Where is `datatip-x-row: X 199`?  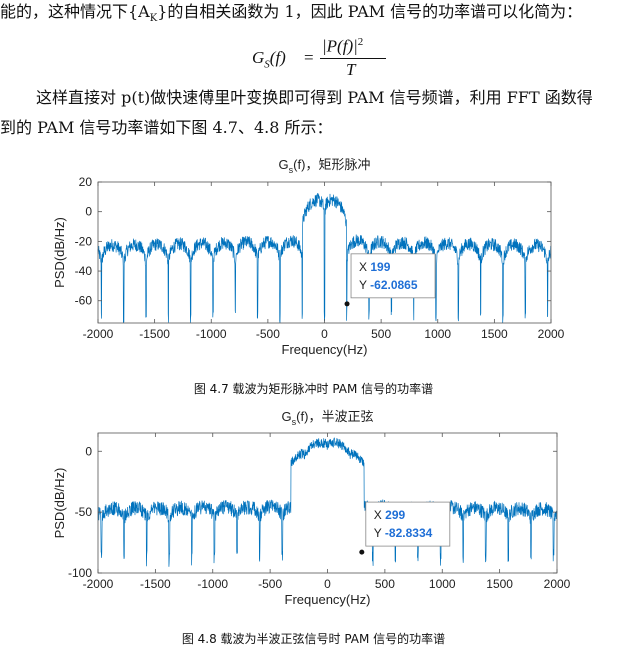 datatip-x-row: X 199 is located at coordinates (375, 267).